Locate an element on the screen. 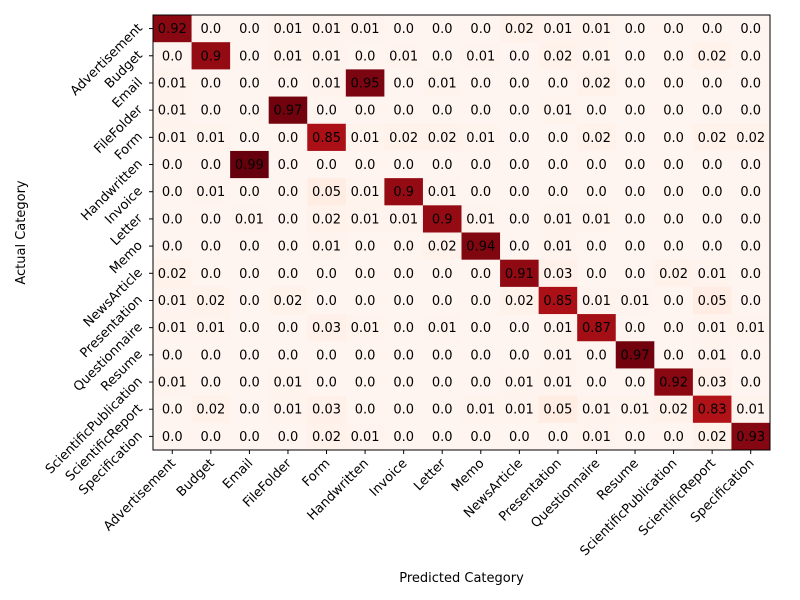 Image resolution: width=800 pixels, height=600 pixels. x-axis-label: Predicted Category is located at coordinates (461, 578).